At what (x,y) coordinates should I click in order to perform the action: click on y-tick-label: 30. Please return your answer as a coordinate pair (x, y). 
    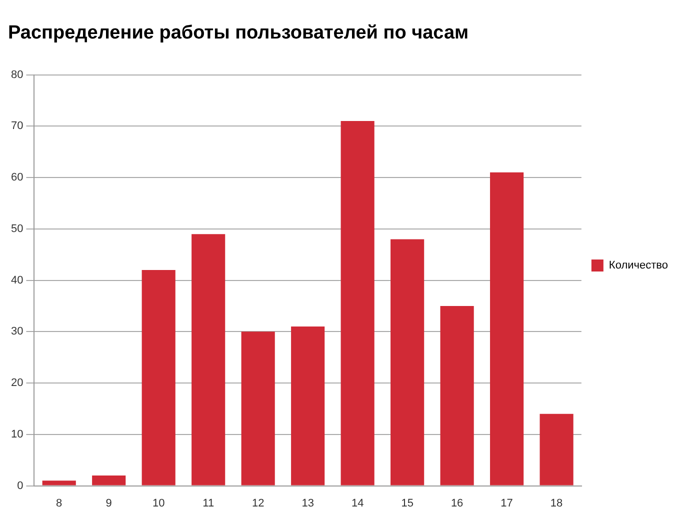
    Looking at the image, I should click on (17, 332).